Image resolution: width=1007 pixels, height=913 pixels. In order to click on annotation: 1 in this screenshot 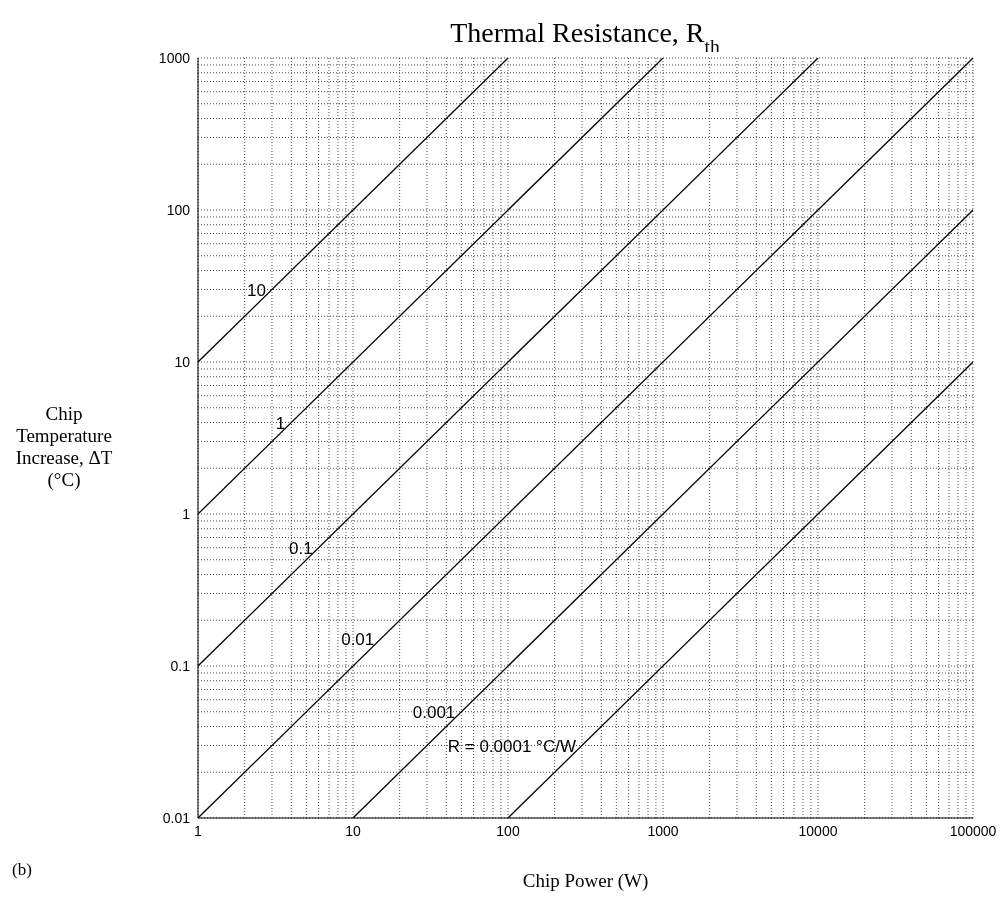, I will do `click(280, 423)`.